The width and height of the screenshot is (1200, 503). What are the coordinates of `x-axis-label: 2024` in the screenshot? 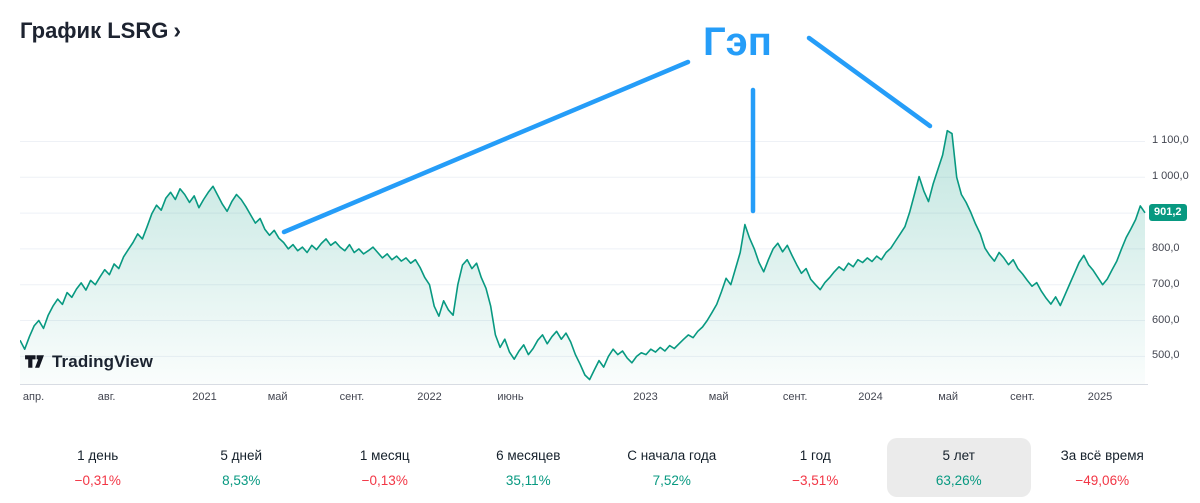 It's located at (870, 397).